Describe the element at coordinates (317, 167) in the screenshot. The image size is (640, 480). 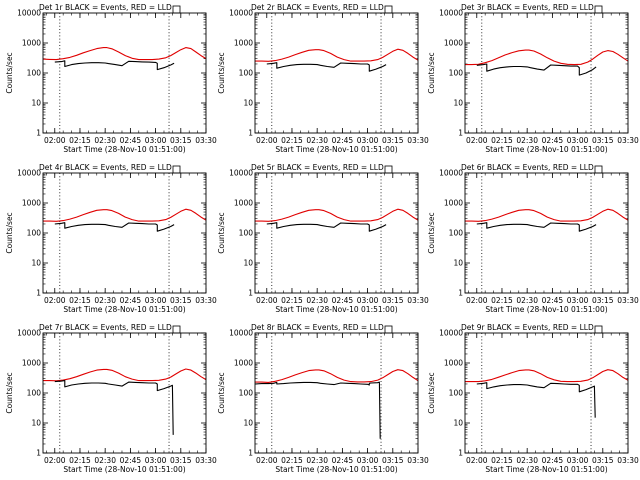
I see `panel-title: Det 5r BLACK = Events, RED = LLD` at that location.